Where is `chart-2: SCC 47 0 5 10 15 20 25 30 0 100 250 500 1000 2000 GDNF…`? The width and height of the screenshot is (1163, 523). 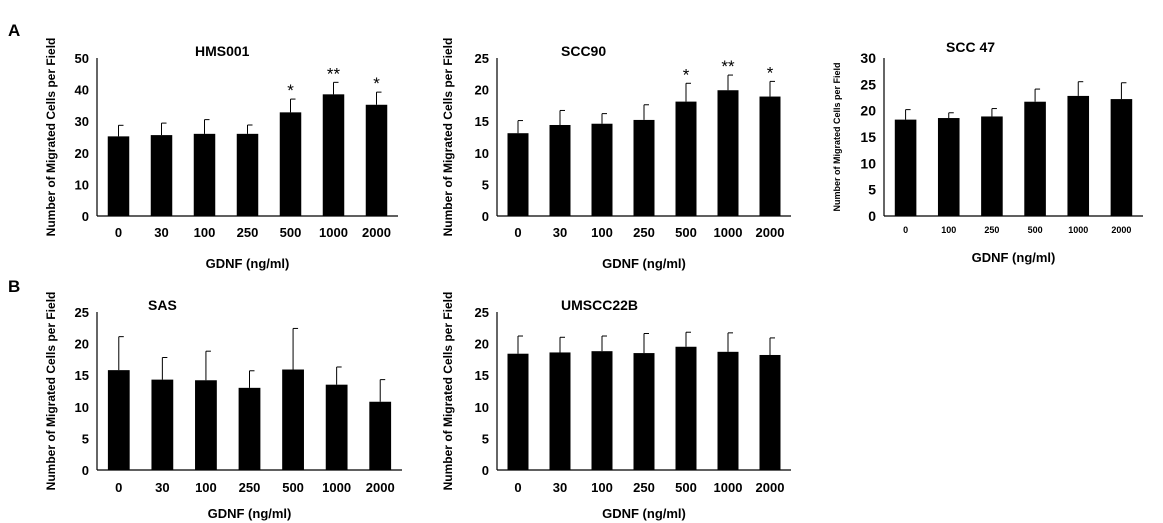 chart-2: SCC 47 0 5 10 15 20 25 30 0 100 250 500 1000 2000 GDNF… is located at coordinates (987, 152).